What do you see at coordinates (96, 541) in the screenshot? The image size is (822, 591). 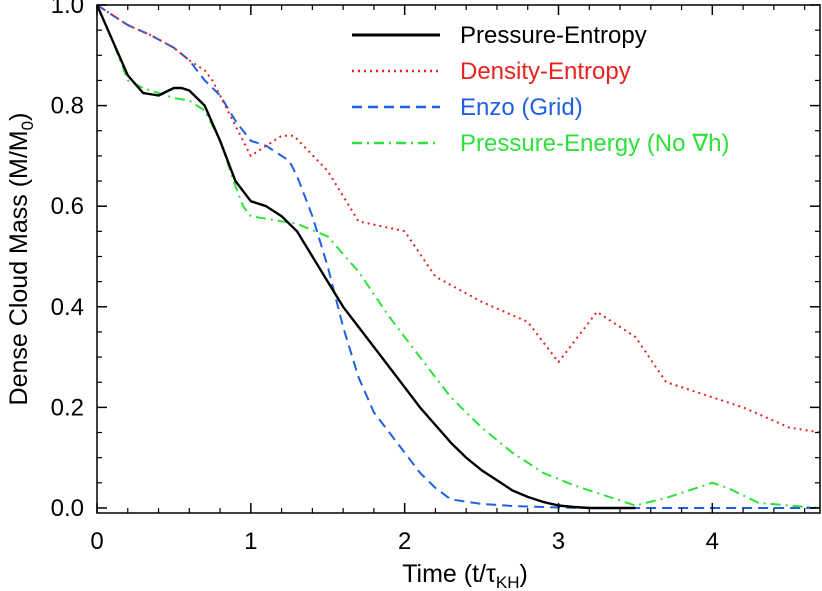 I see `x-tick-label: 0` at bounding box center [96, 541].